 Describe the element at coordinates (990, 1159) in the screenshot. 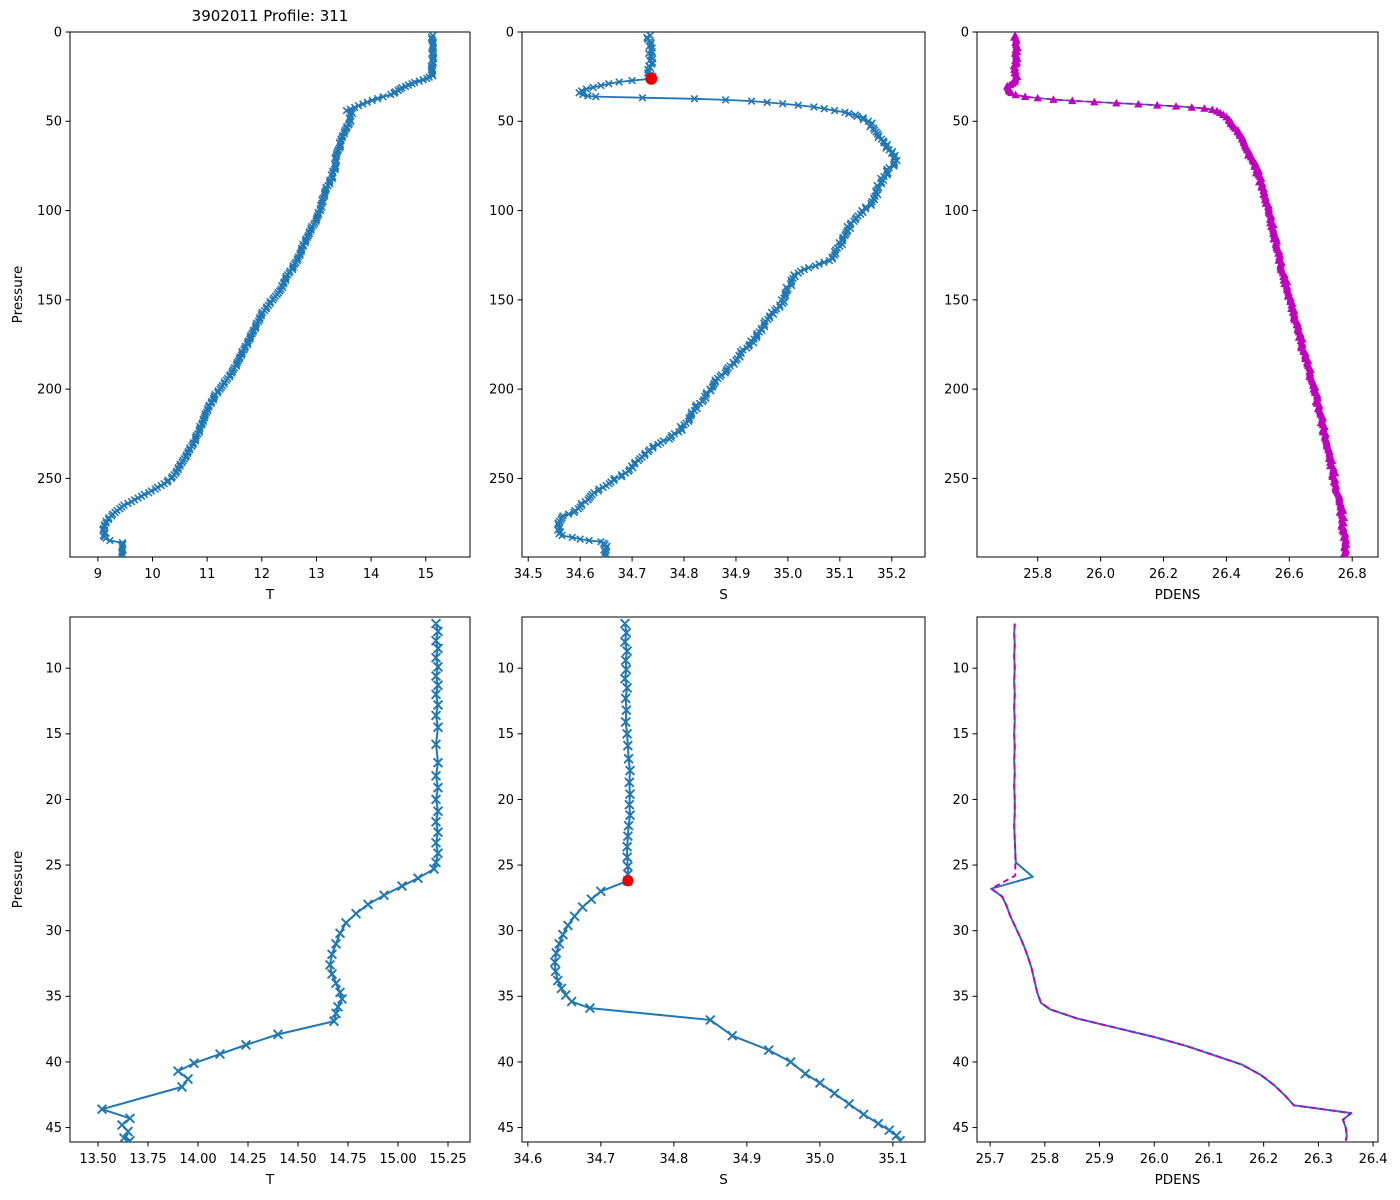

I see `svg-text: 25.7` at that location.